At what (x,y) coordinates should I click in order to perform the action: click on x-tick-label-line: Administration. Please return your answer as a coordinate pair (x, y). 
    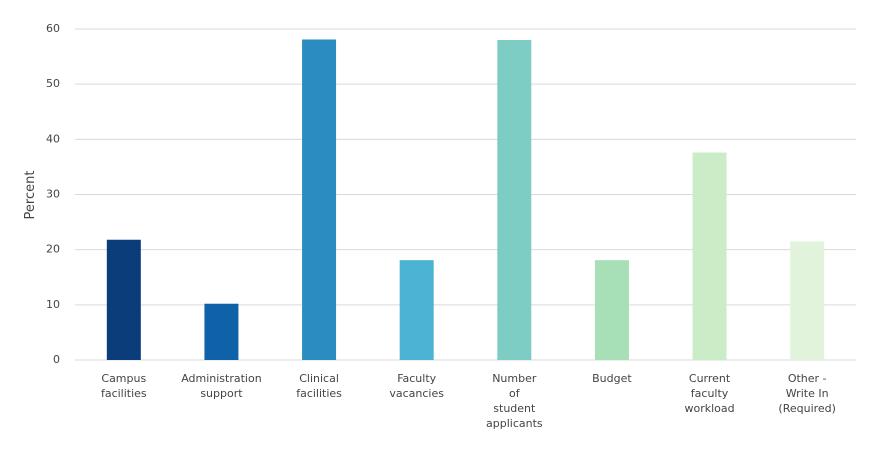
    Looking at the image, I should click on (221, 378).